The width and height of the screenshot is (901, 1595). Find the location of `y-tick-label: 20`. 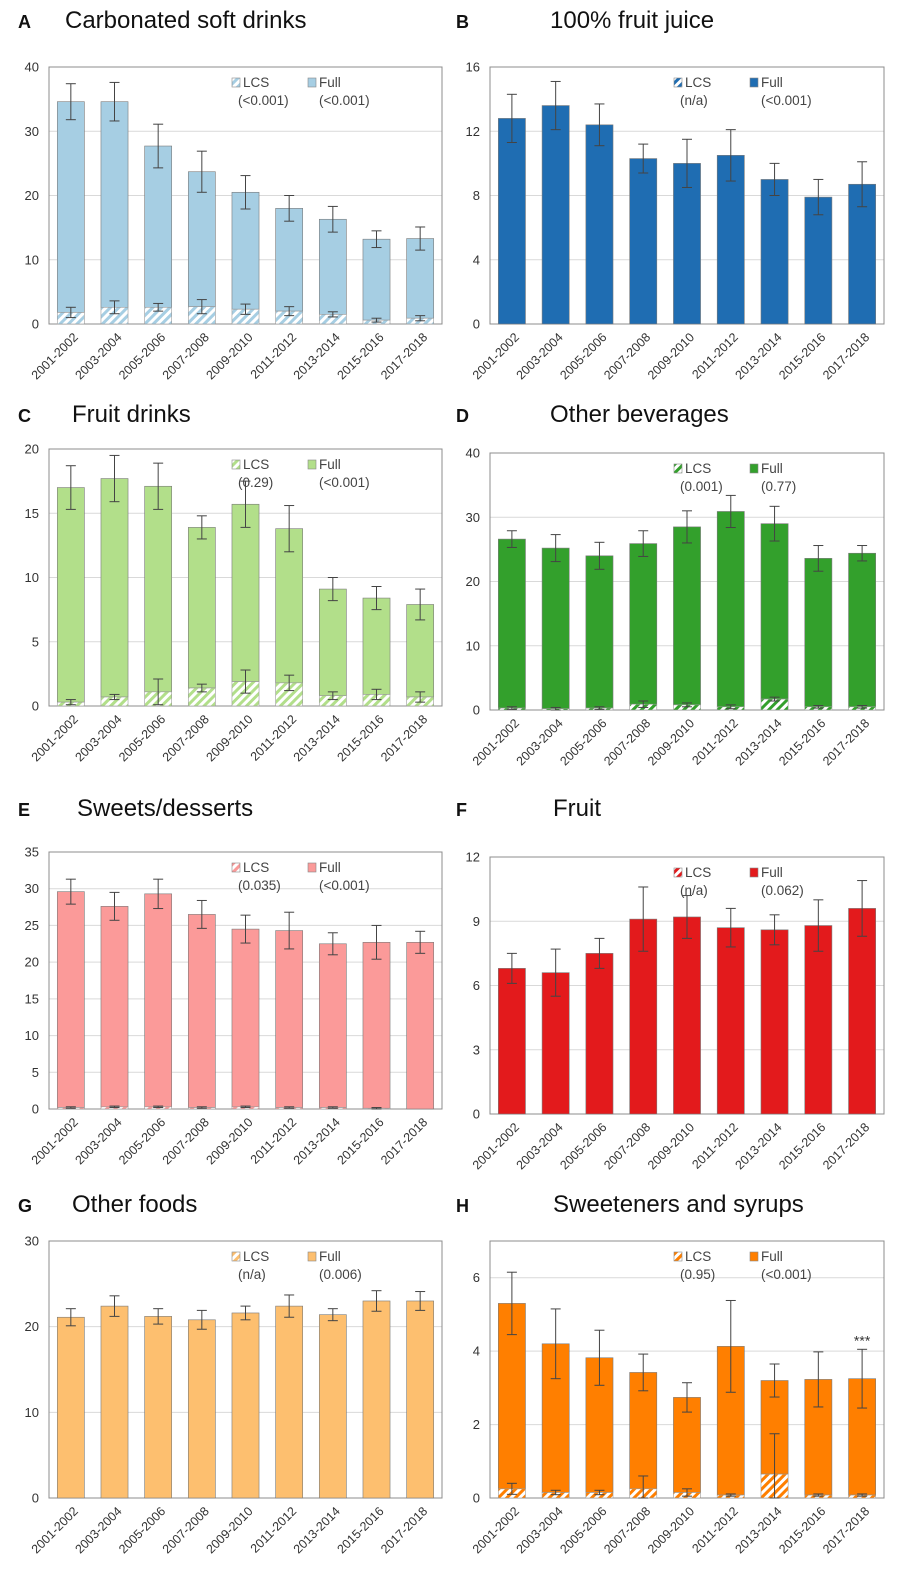

y-tick-label: 20 is located at coordinates (32, 962).